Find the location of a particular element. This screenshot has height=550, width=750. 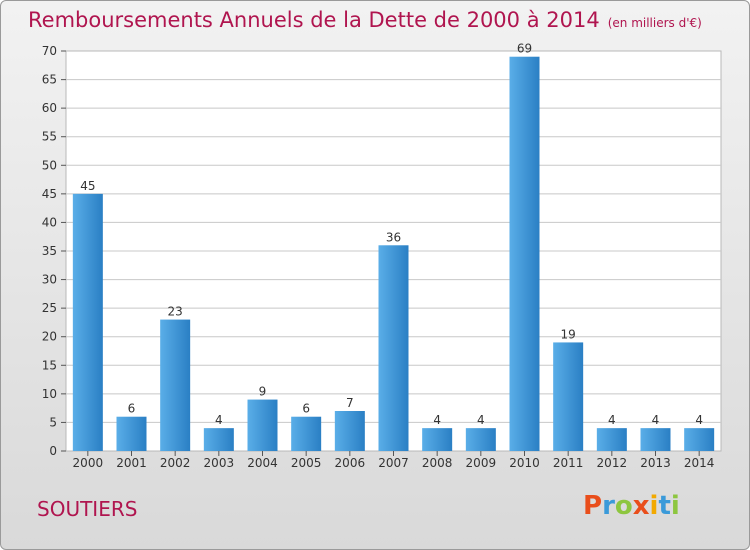

y-tick-label: 30 is located at coordinates (49, 280).